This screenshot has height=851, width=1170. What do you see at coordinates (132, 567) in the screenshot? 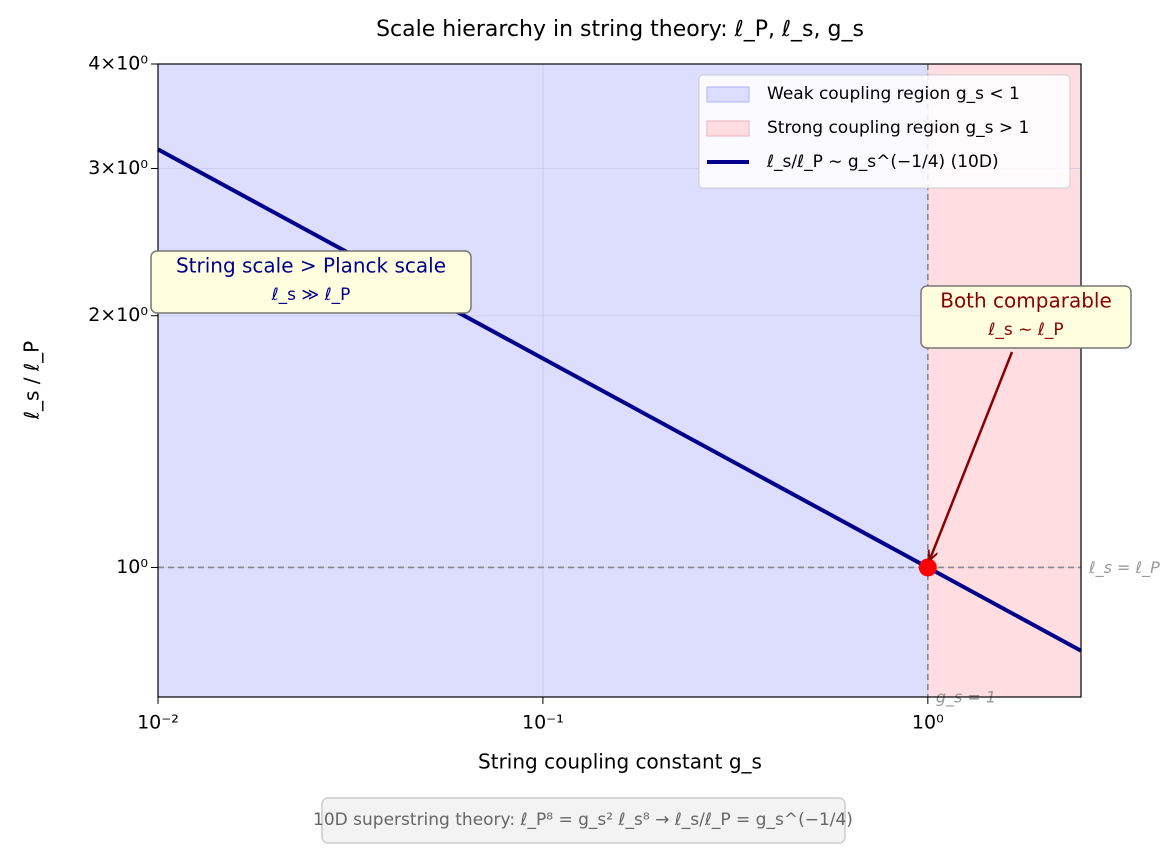
I see `y-tick-label: 10⁰` at bounding box center [132, 567].